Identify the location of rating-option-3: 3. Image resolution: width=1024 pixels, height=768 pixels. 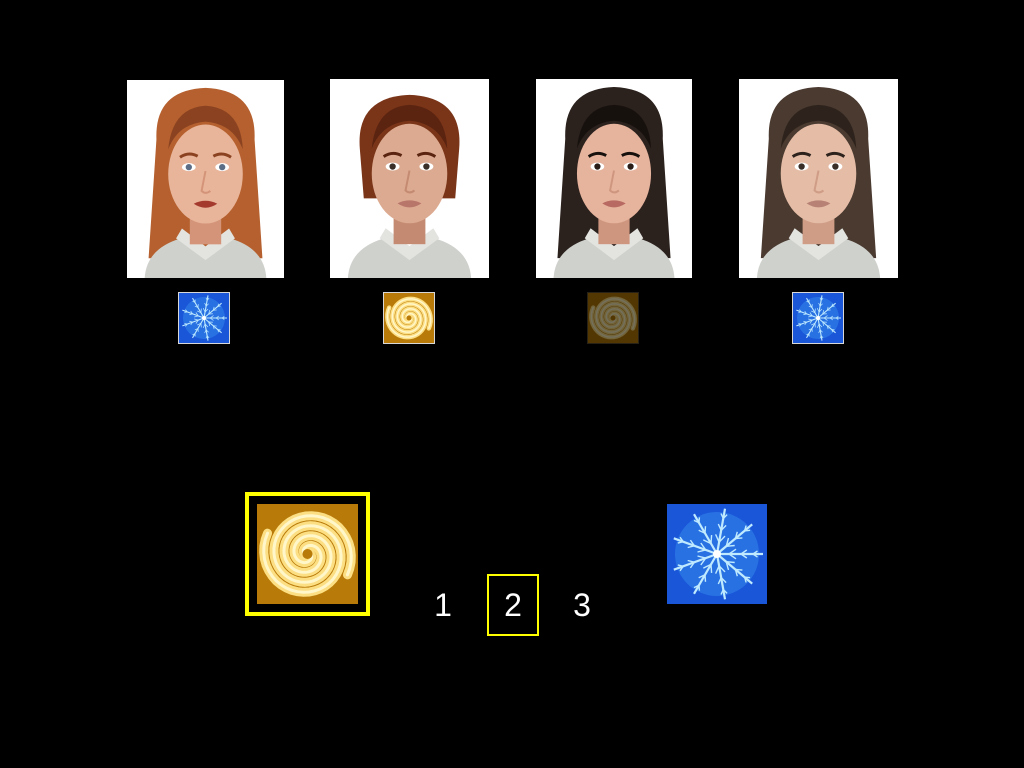
(582, 605).